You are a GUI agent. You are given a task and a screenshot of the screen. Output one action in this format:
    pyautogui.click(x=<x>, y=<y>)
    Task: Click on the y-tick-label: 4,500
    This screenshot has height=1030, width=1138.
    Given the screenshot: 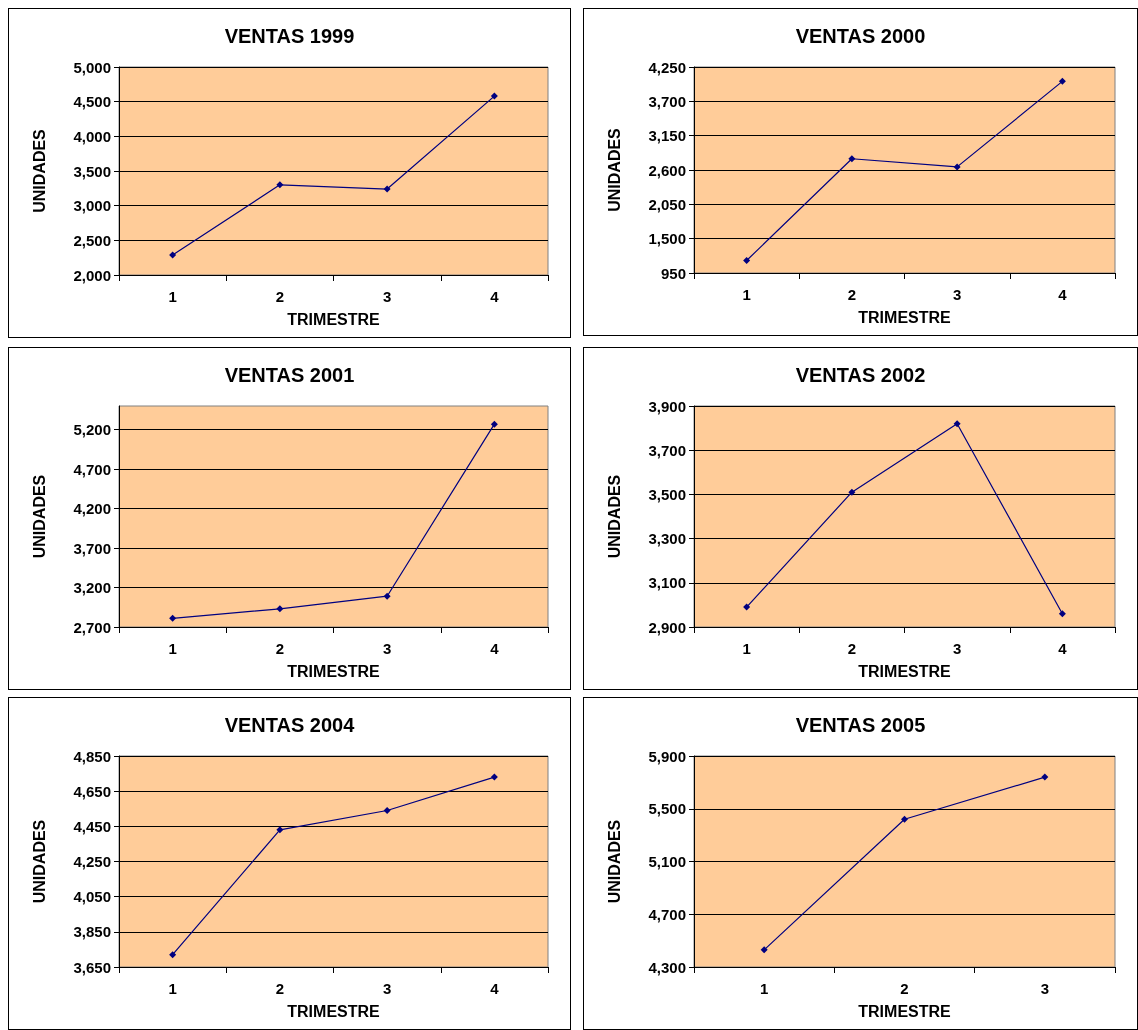 What is the action you would take?
    pyautogui.click(x=92, y=102)
    